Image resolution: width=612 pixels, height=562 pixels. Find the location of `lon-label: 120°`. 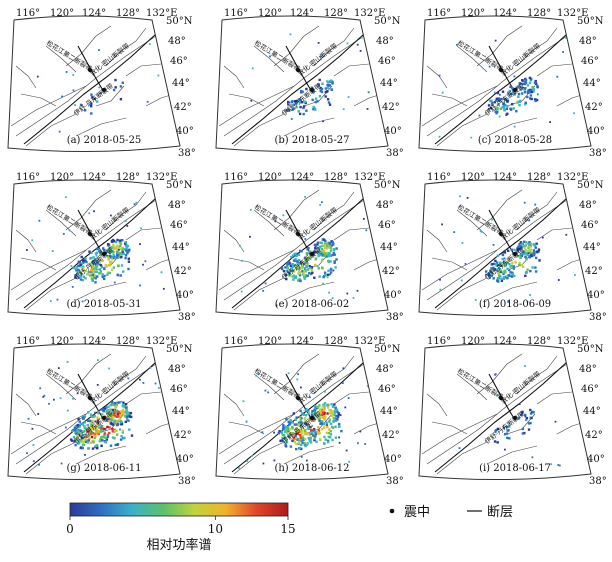

lon-label: 120° is located at coordinates (62, 13).